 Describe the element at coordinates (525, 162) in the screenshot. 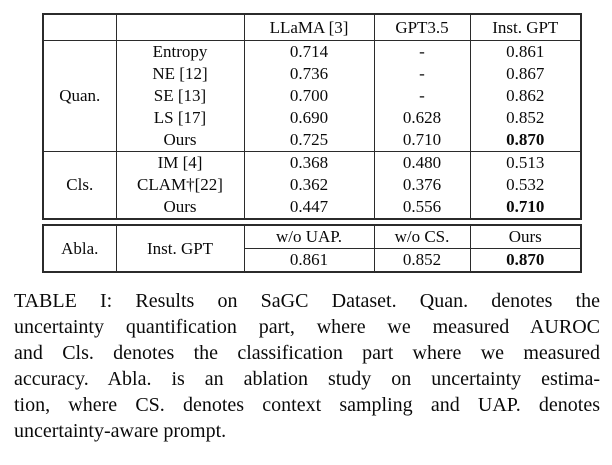

I see `value-cell: 0.513` at that location.